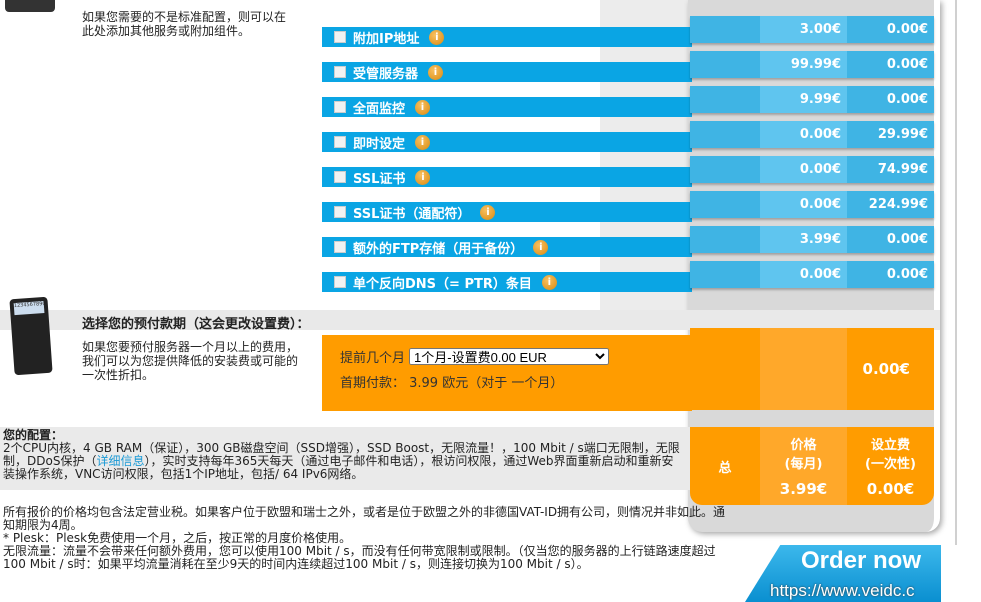 This screenshot has width=981, height=602. What do you see at coordinates (842, 590) in the screenshot?
I see `watermark: https://www.veidc.c` at bounding box center [842, 590].